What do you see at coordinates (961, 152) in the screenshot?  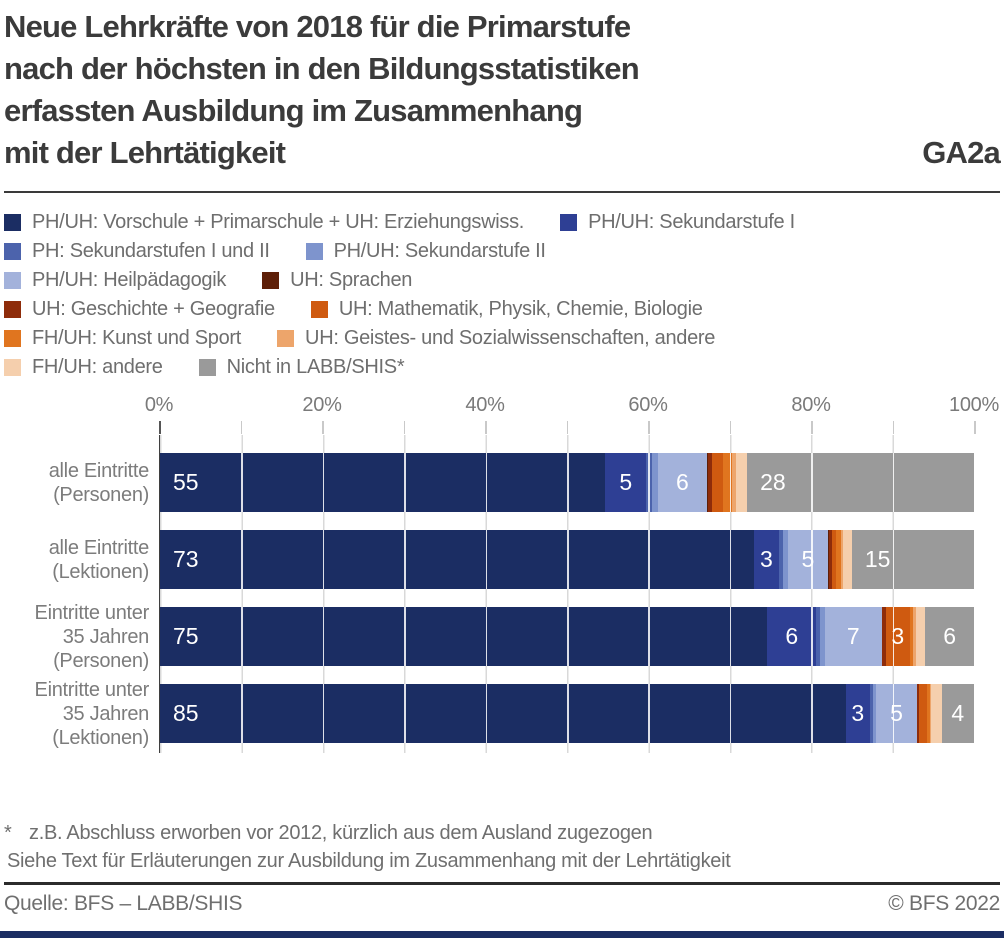 I see `figure-code: GA2a` at bounding box center [961, 152].